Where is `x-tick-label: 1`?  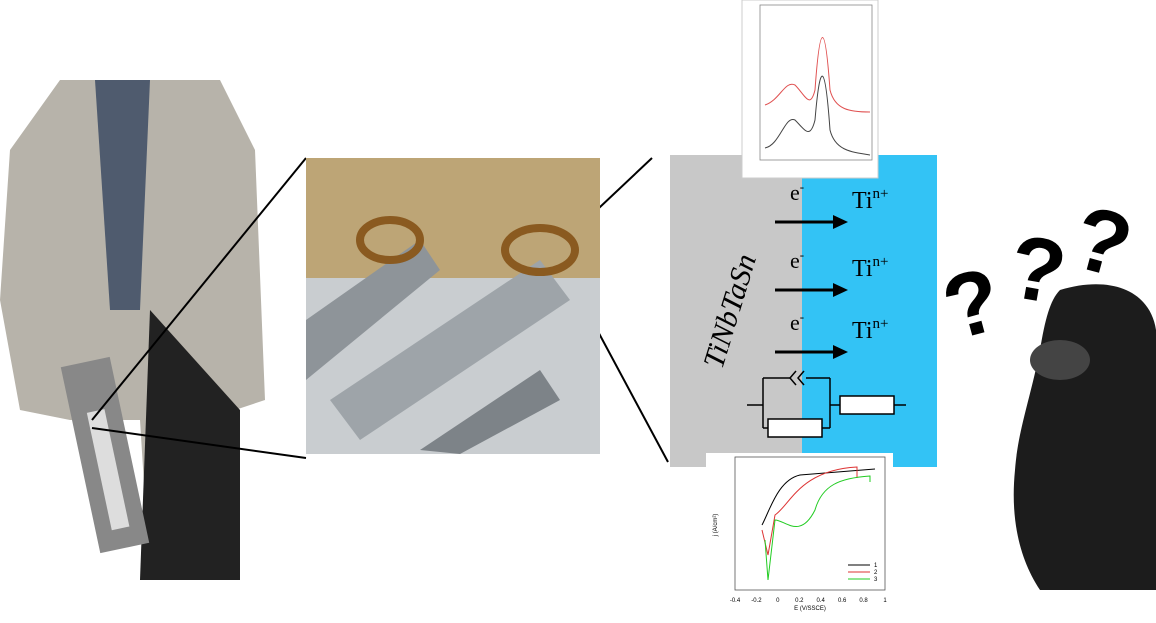 x-tick-label: 1 is located at coordinates (885, 601).